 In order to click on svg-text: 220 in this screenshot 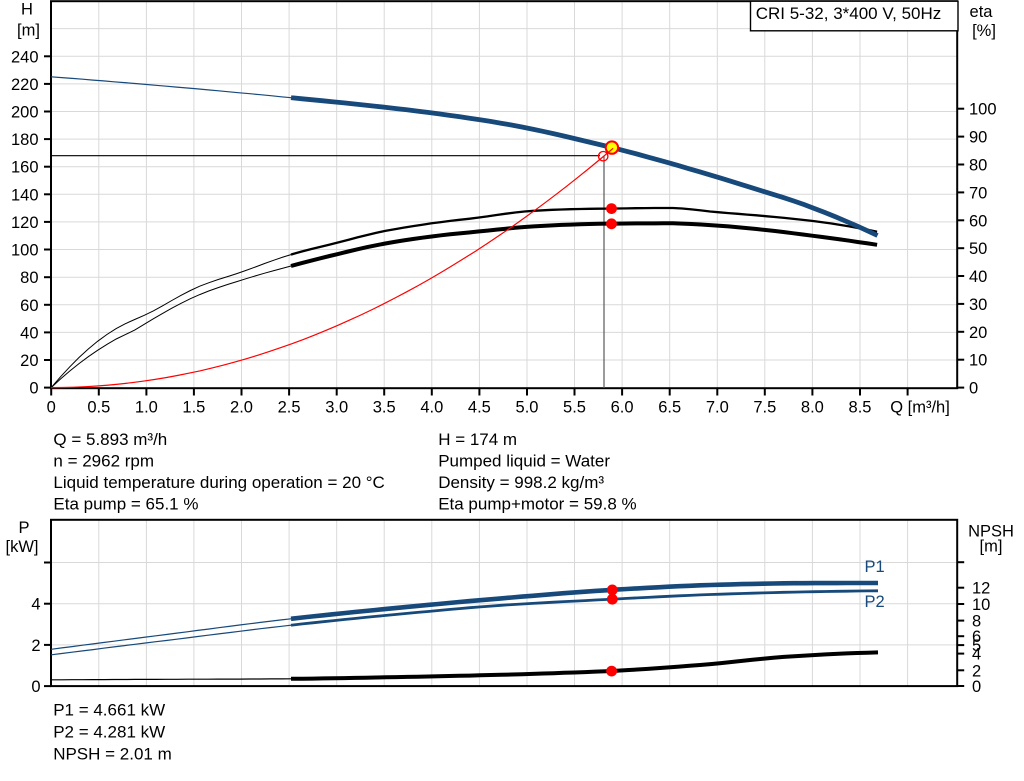, I will do `click(25, 85)`.